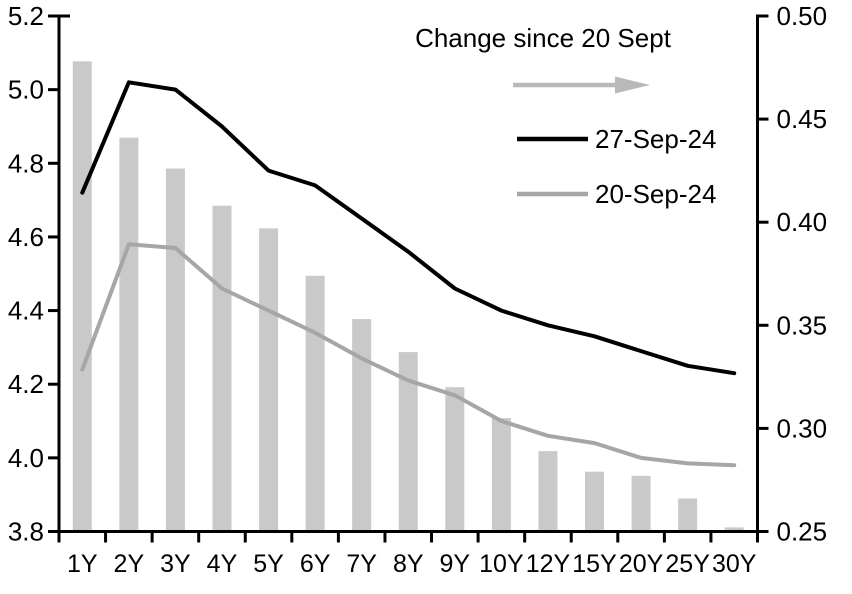 The image size is (852, 594). What do you see at coordinates (129, 334) in the screenshot?
I see `bar-2y` at bounding box center [129, 334].